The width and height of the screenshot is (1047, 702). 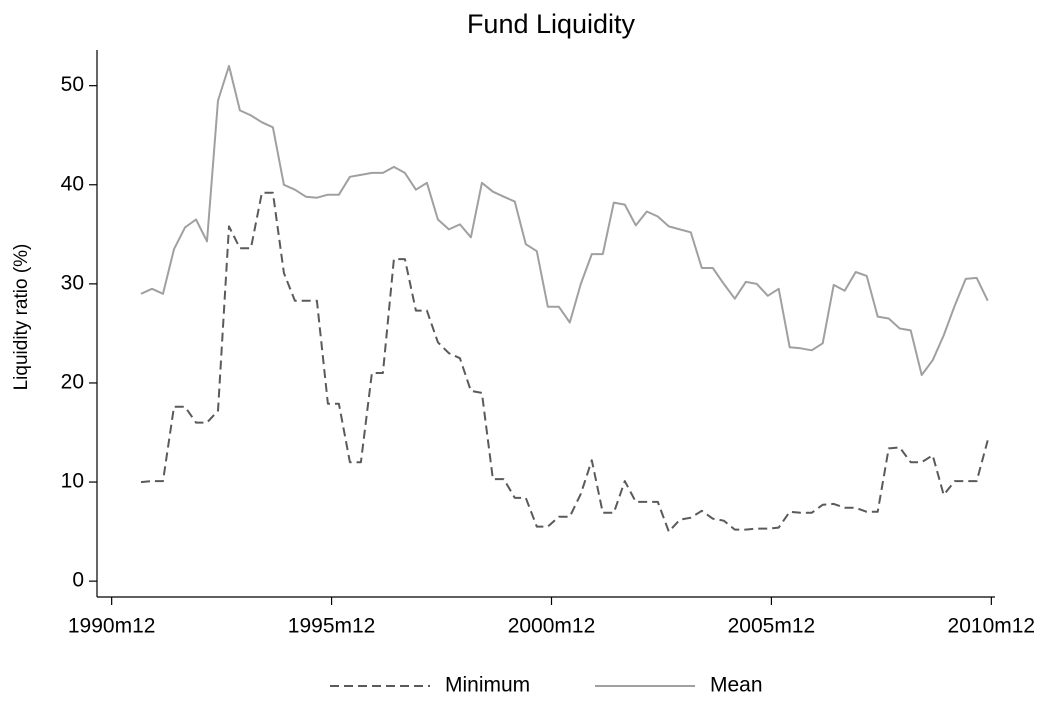 I want to click on y-tick-label: 20, so click(x=72, y=382).